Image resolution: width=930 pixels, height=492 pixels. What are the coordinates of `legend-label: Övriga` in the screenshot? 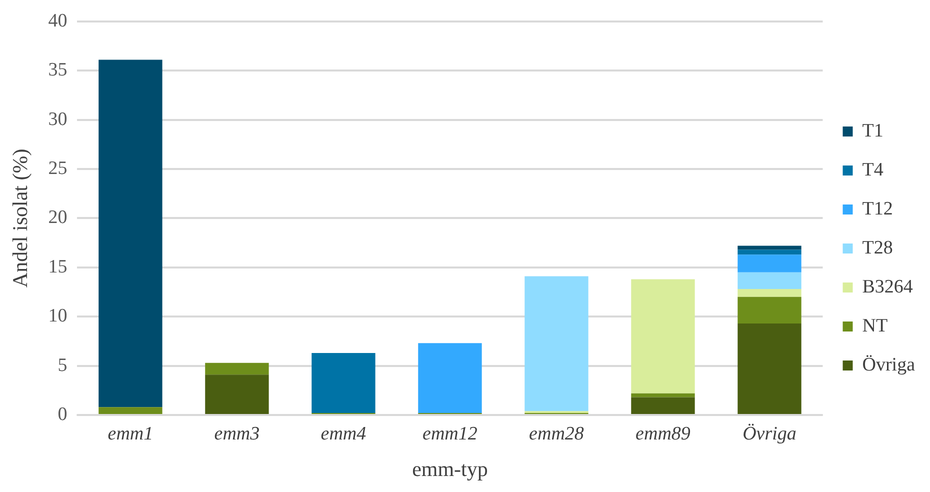 It's located at (889, 365).